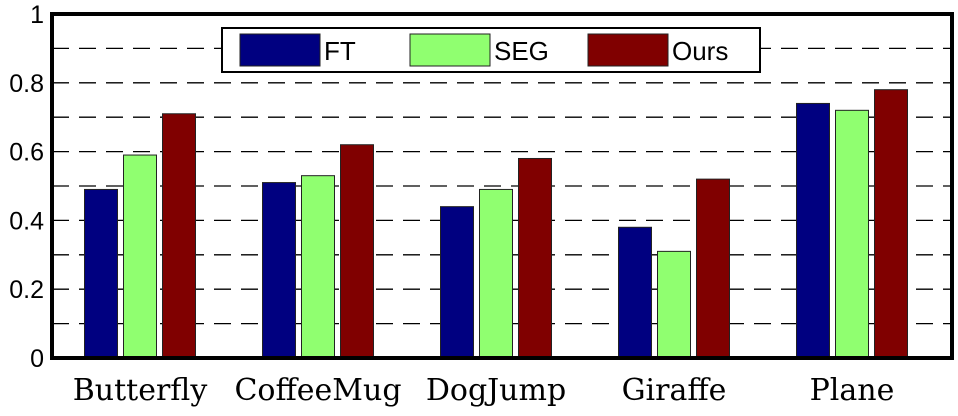 Image resolution: width=958 pixels, height=416 pixels. Describe the element at coordinates (813, 230) in the screenshot. I see `bar-ft-plane` at that location.